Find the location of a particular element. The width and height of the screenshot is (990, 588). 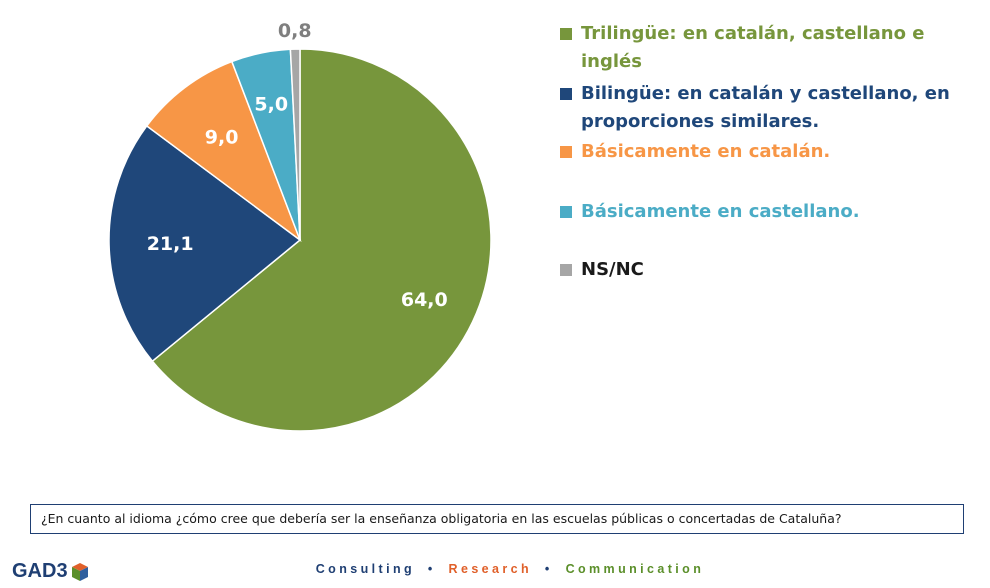

cube-logo-icon is located at coordinates (79, 571).